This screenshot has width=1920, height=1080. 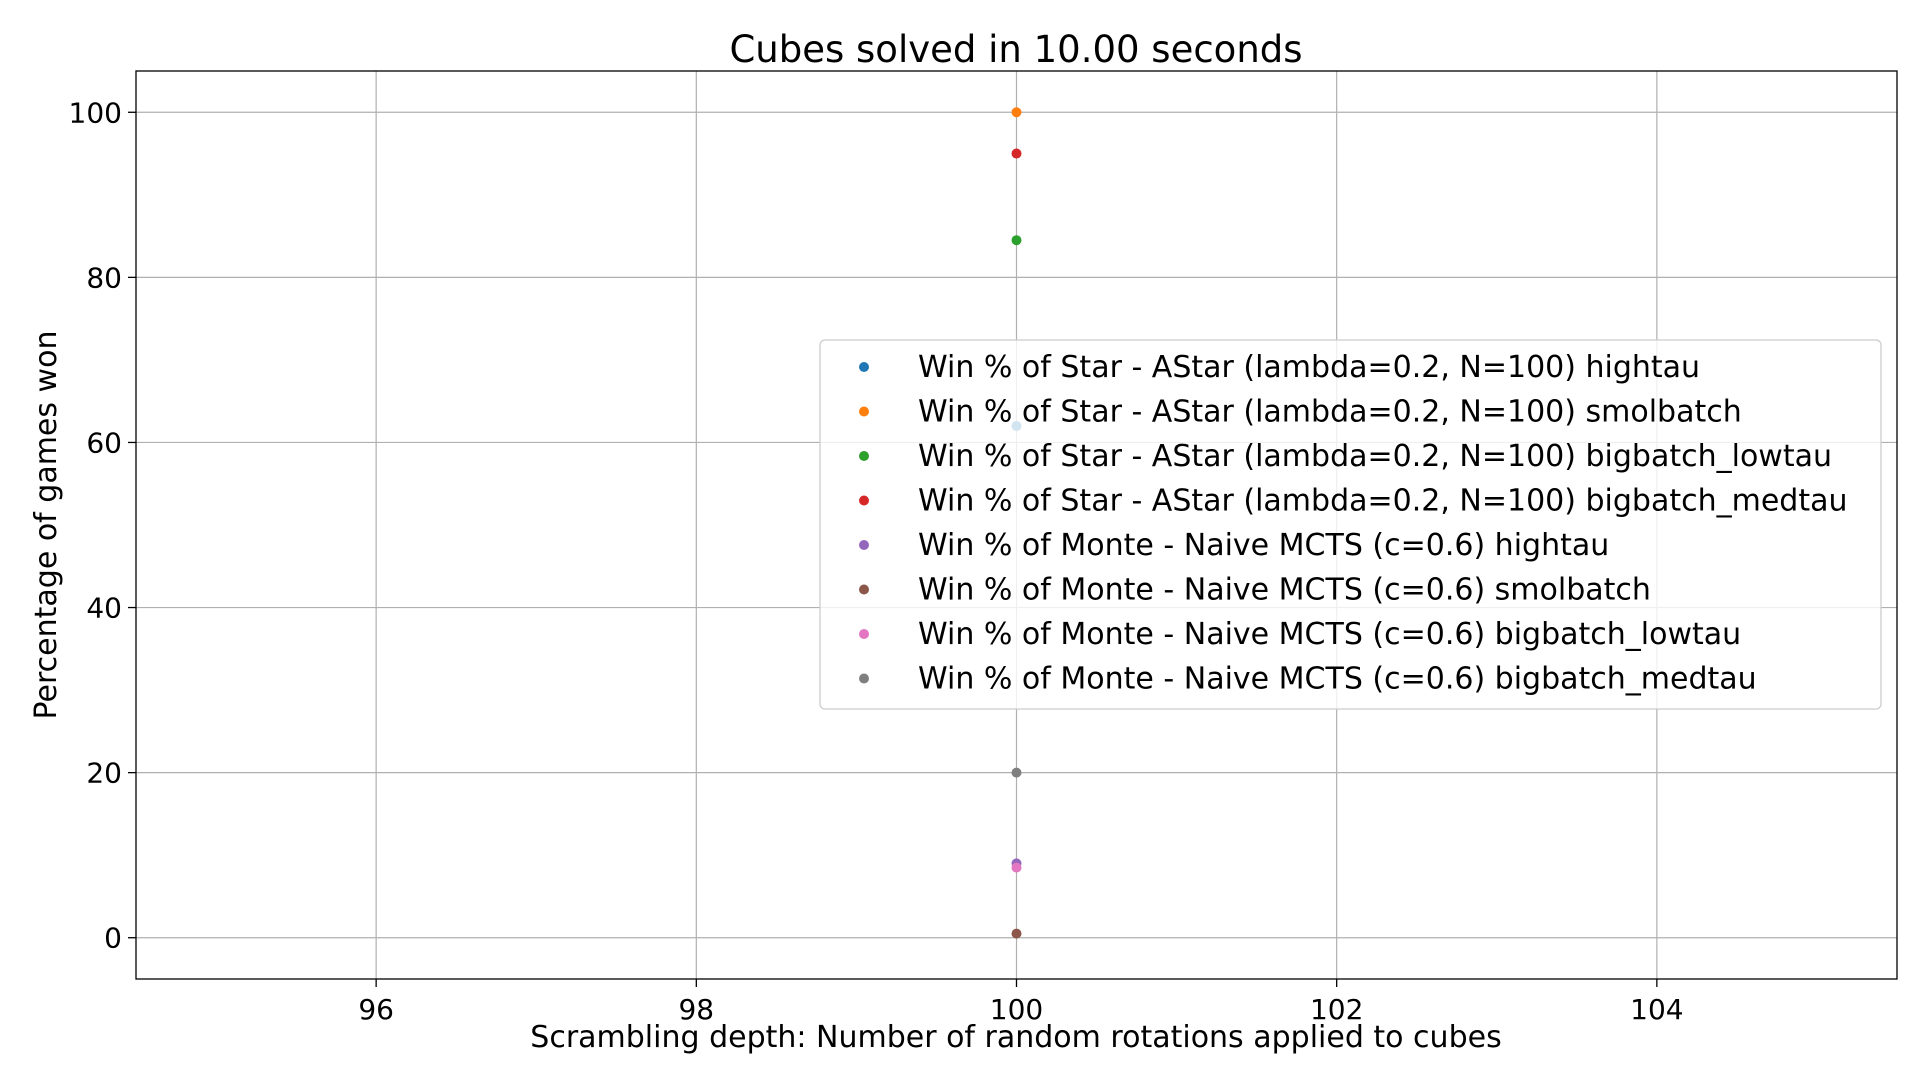 What do you see at coordinates (95, 112) in the screenshot?
I see `y-tick-label: 100` at bounding box center [95, 112].